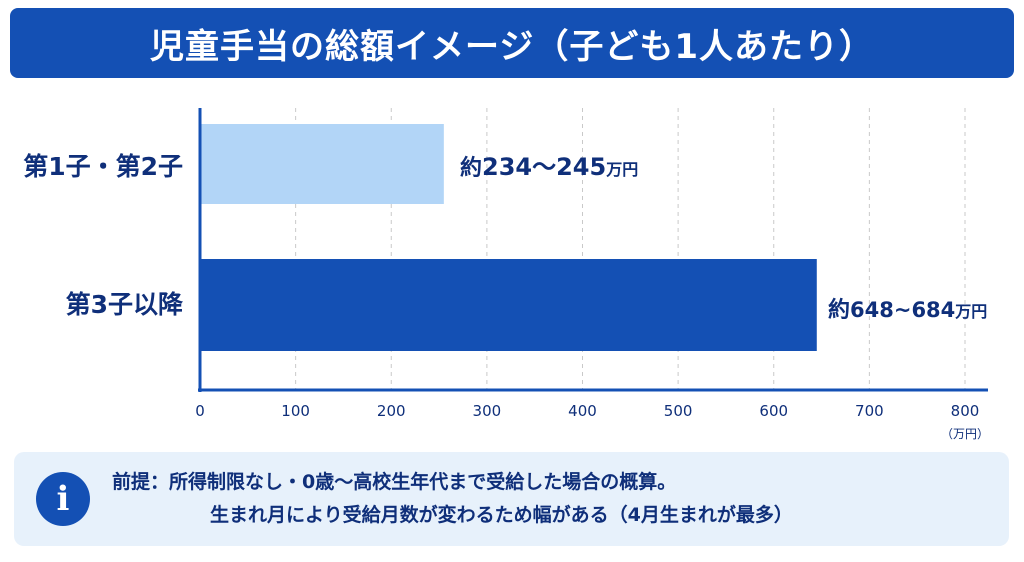 The height and width of the screenshot is (562, 1024). What do you see at coordinates (423, 482) in the screenshot?
I see `note-line1-text: 所得制限なし・0歳～高校生年代まで受給した場合の概算。` at bounding box center [423, 482].